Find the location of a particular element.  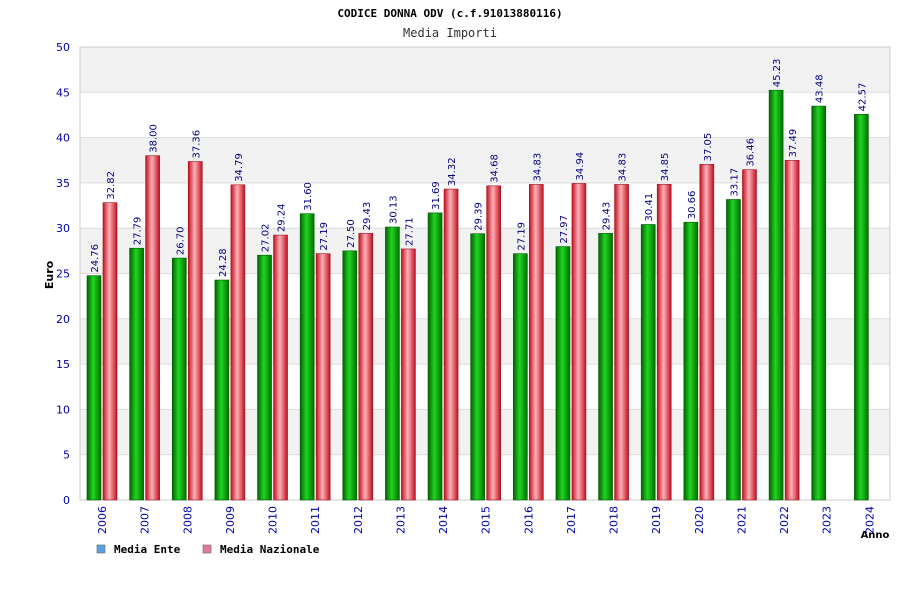

legend-swatch is located at coordinates (207, 549).